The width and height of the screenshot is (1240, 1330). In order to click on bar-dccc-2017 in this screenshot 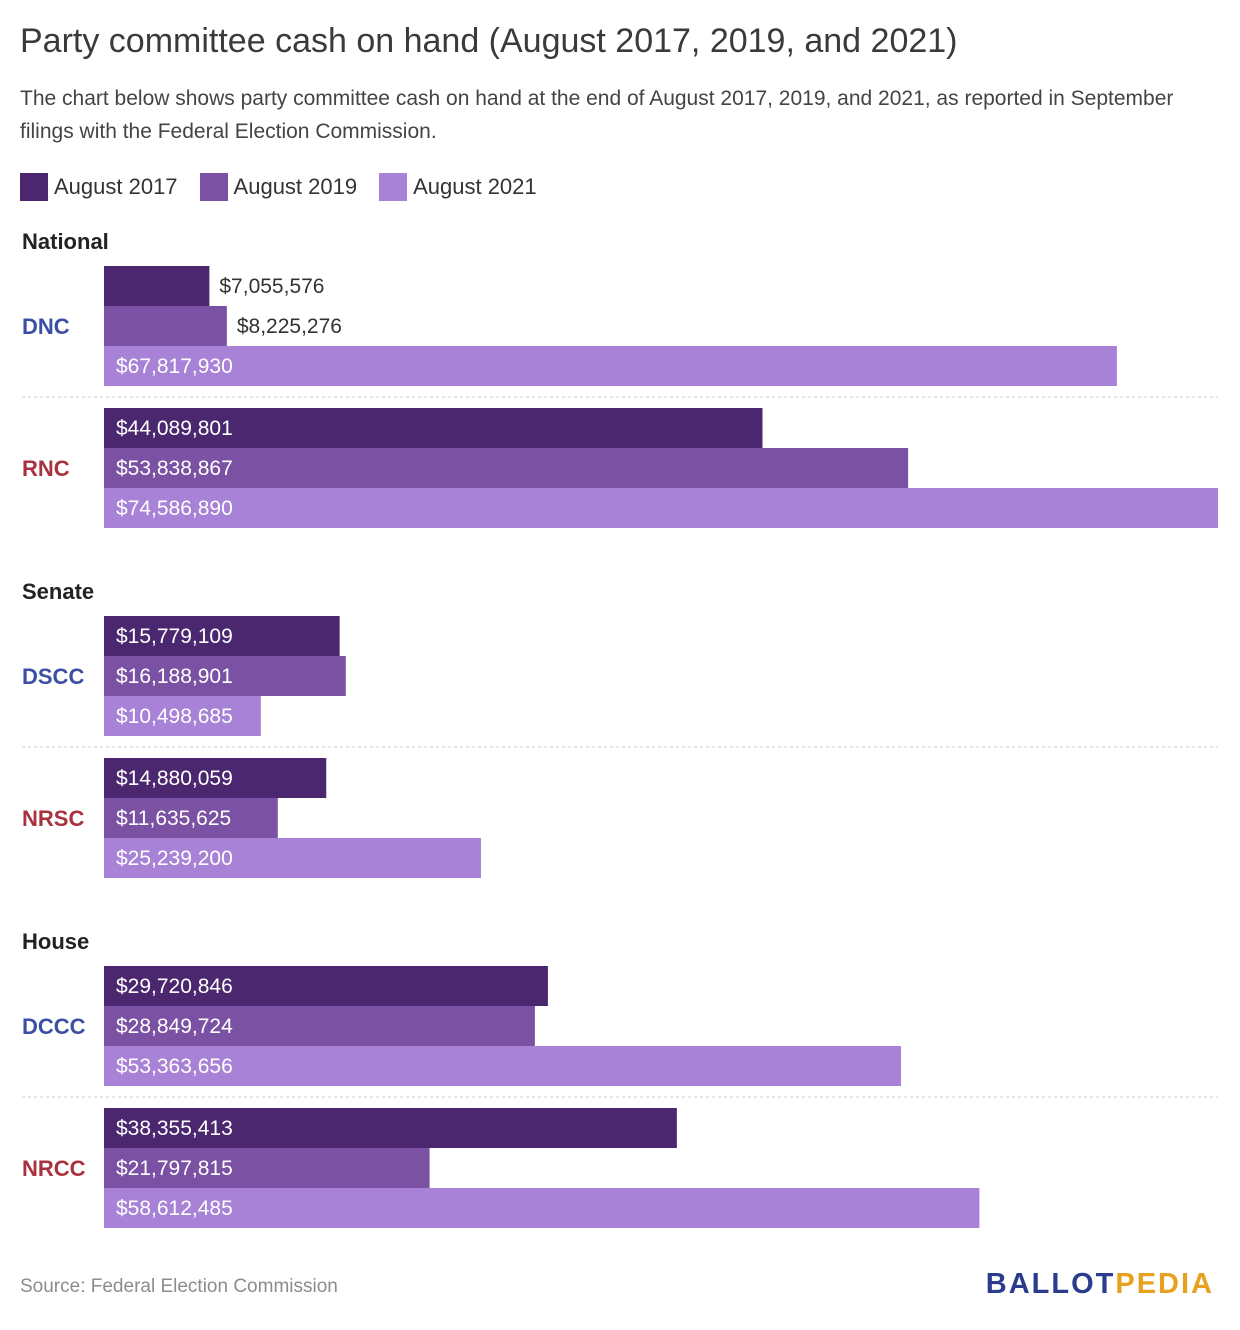, I will do `click(326, 986)`.